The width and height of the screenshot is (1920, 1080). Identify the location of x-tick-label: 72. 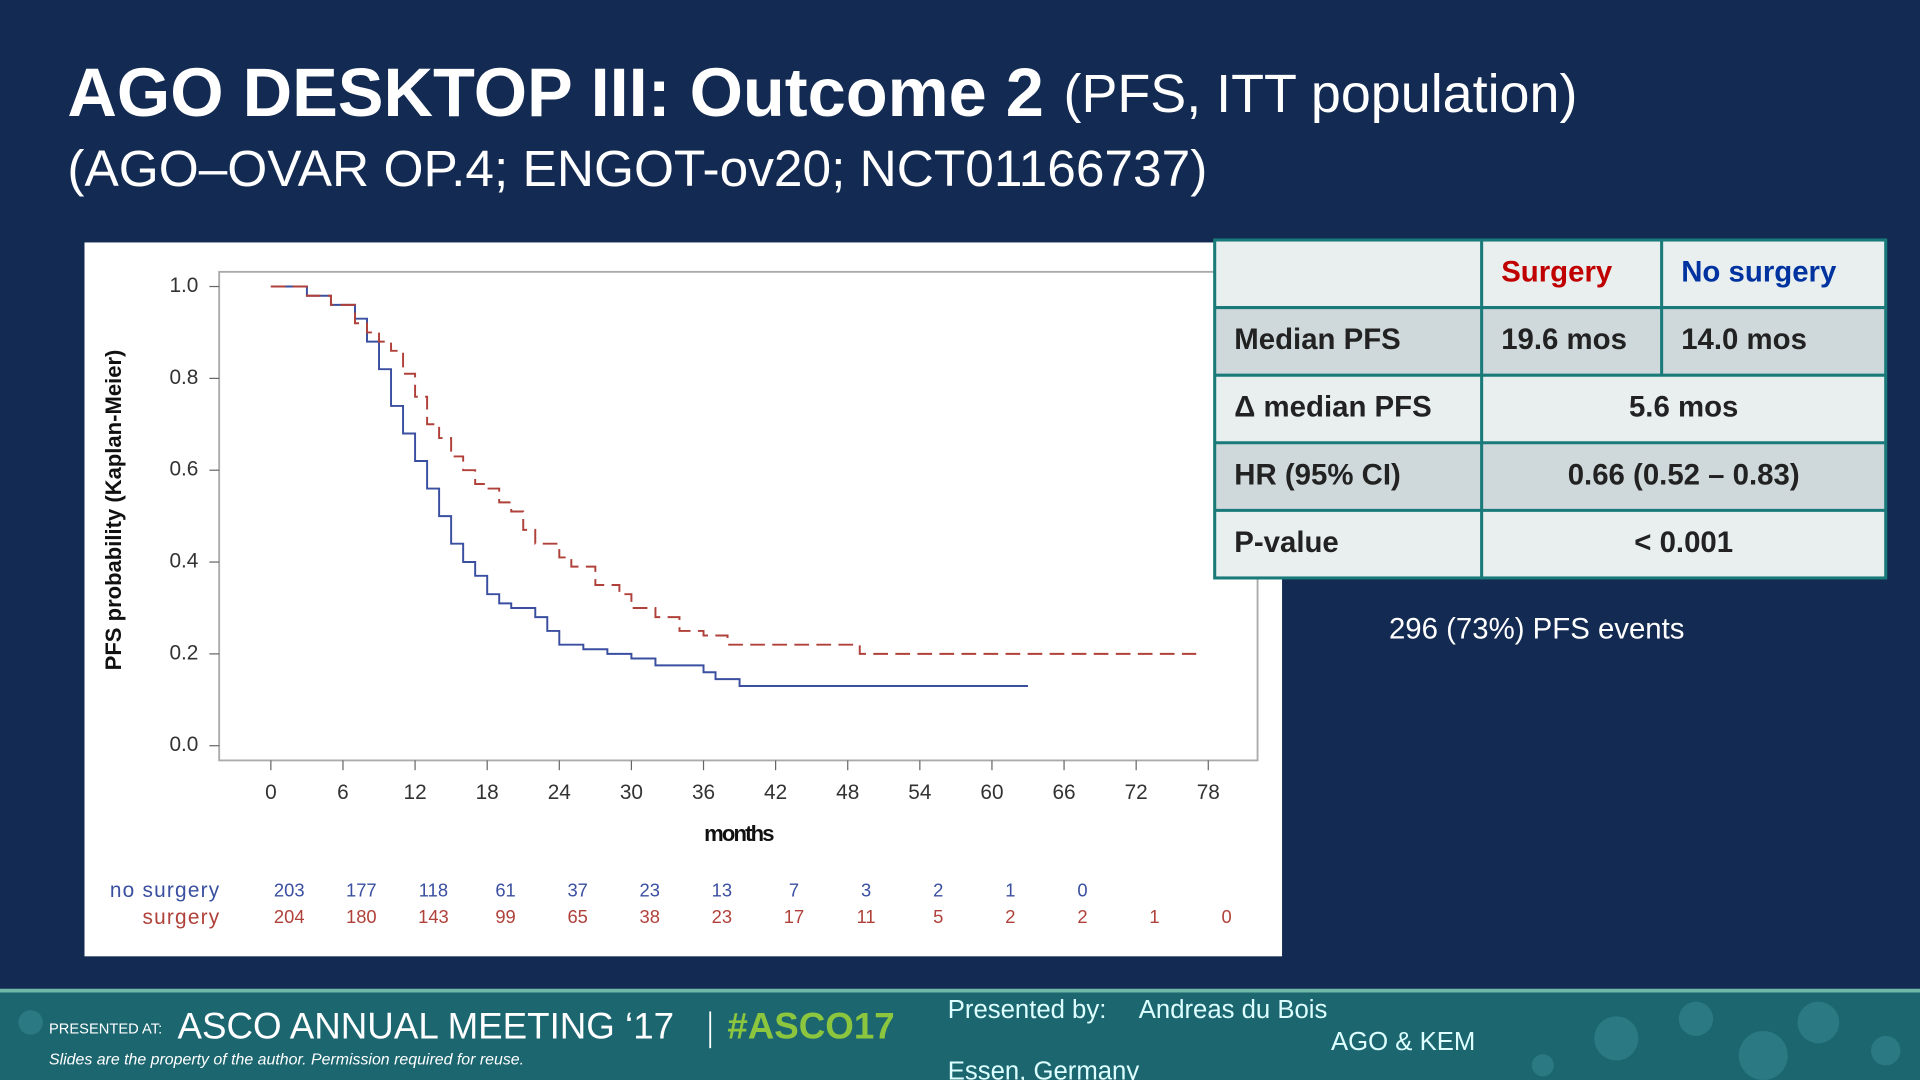
(1136, 792).